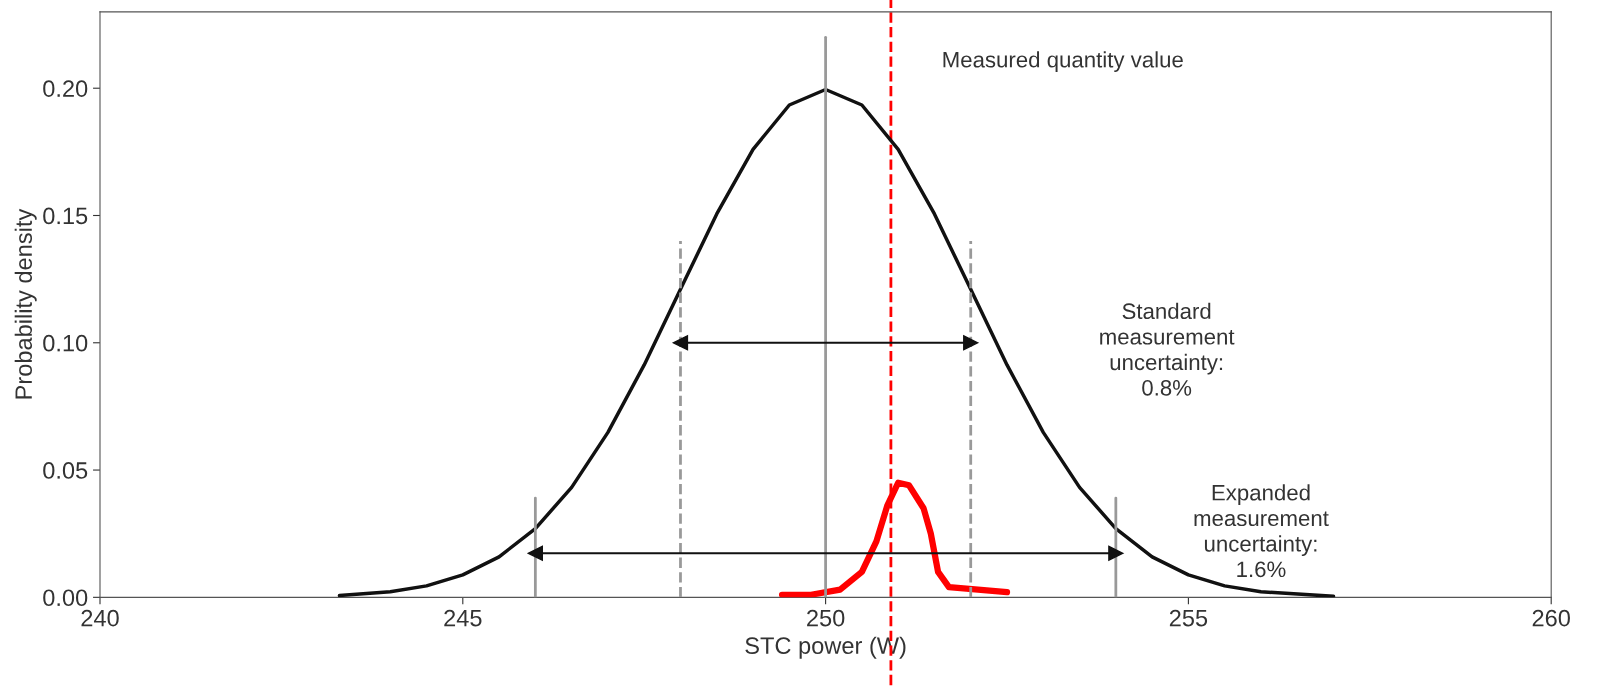  What do you see at coordinates (1261, 531) in the screenshot?
I see `annotation: Expanded measurement uncertainty: 1.6%` at bounding box center [1261, 531].